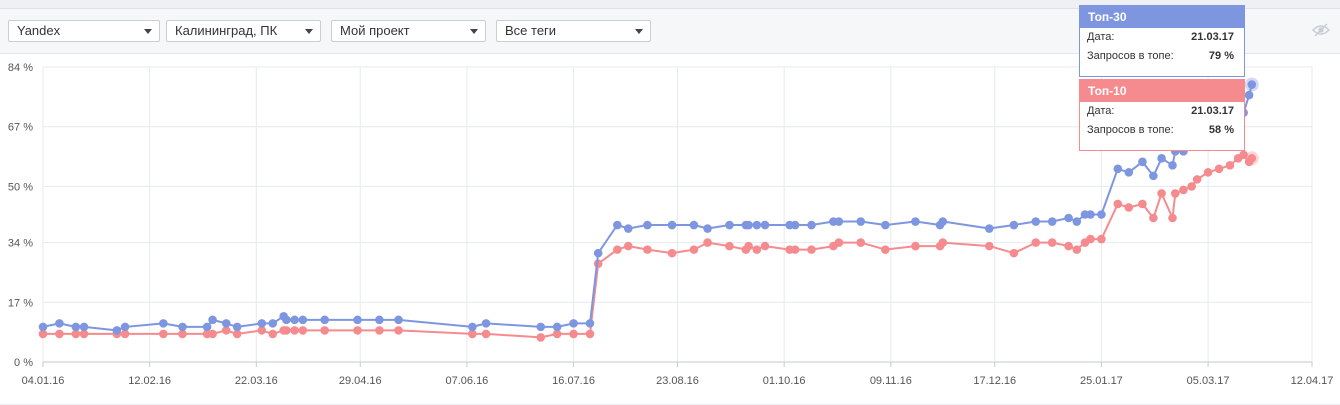 This screenshot has width=1340, height=405. What do you see at coordinates (84, 31) in the screenshot?
I see `engine-select: Yandex` at bounding box center [84, 31].